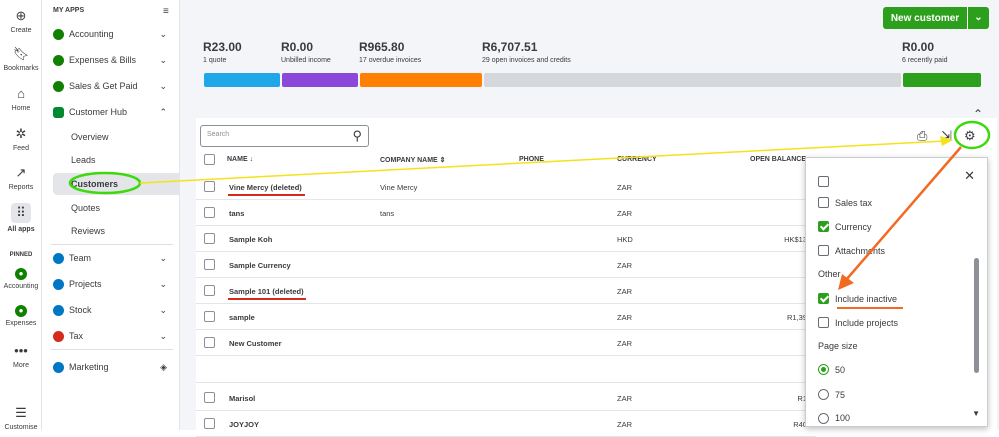 The image size is (999, 437). What do you see at coordinates (977, 114) in the screenshot?
I see `chevron-up-icon: ⌃` at bounding box center [977, 114].